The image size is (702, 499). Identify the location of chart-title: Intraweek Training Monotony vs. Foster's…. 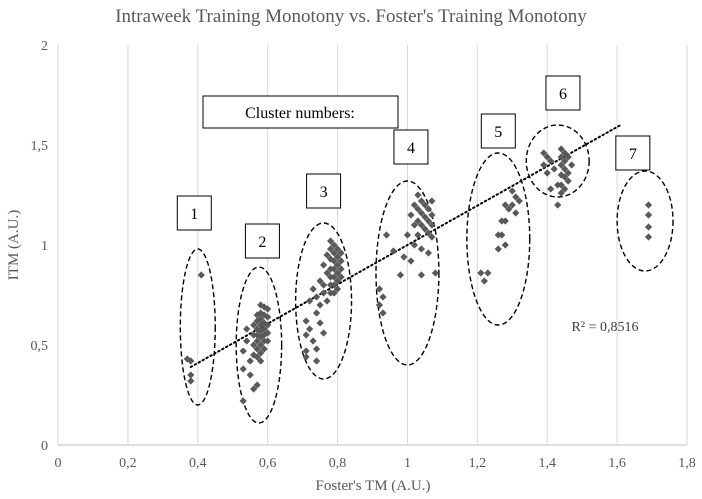
(351, 16).